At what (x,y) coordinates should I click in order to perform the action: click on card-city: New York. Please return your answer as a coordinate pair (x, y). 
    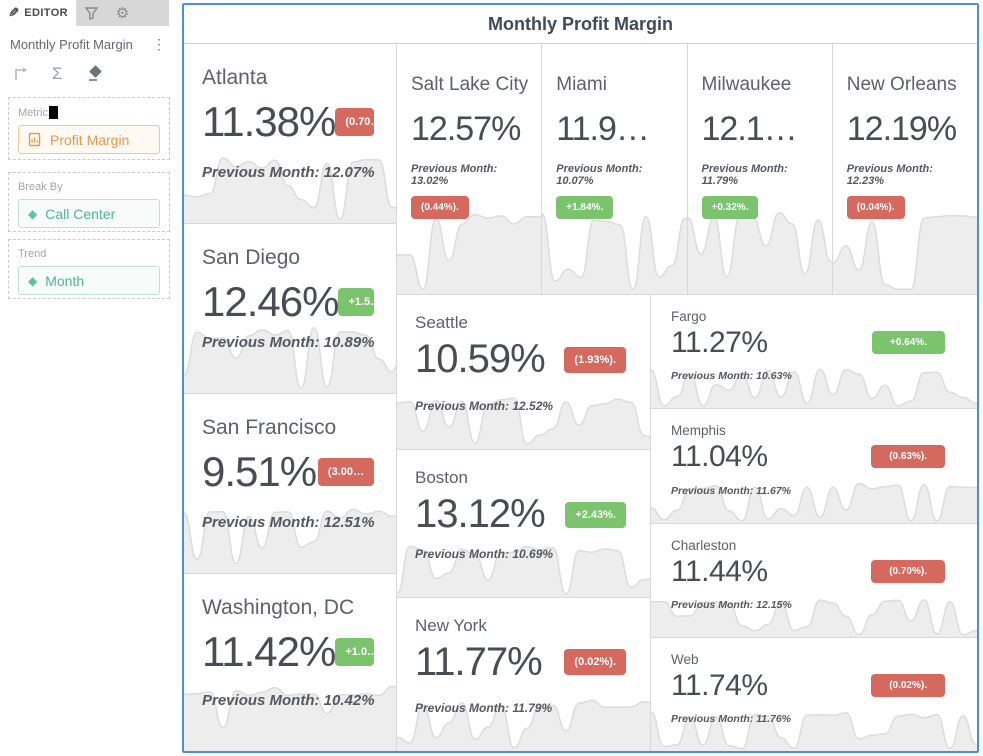
    Looking at the image, I should click on (451, 625).